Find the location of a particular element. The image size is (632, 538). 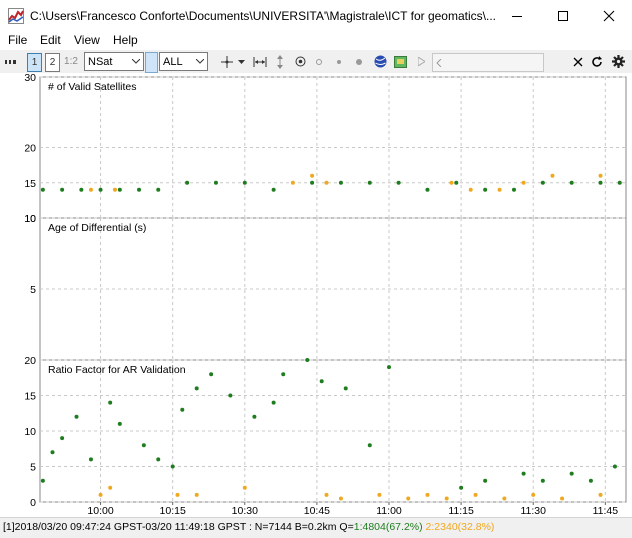

reload-icon is located at coordinates (597, 61).